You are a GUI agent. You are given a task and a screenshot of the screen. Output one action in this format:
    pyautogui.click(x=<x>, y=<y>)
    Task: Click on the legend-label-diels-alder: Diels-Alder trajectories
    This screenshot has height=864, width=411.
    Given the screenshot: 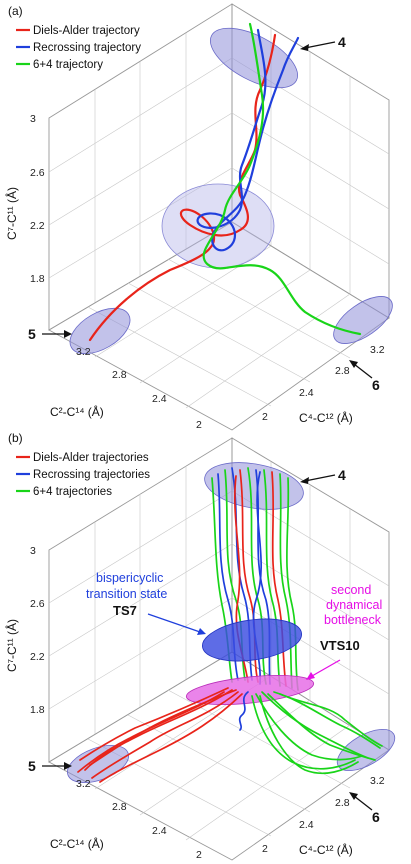 What is the action you would take?
    pyautogui.click(x=91, y=458)
    